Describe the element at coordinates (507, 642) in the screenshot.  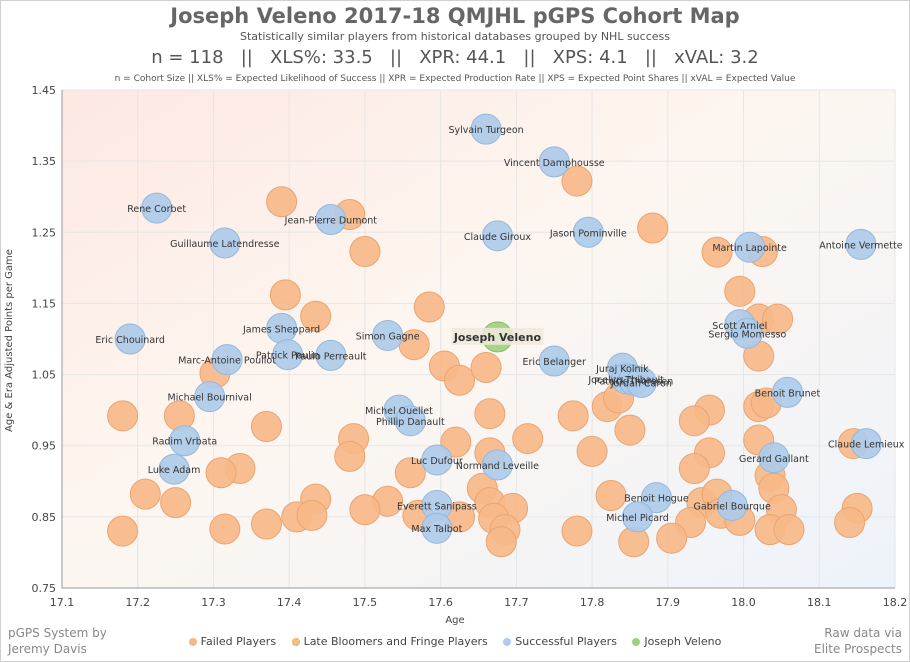
I see `legend-marker-success` at that location.